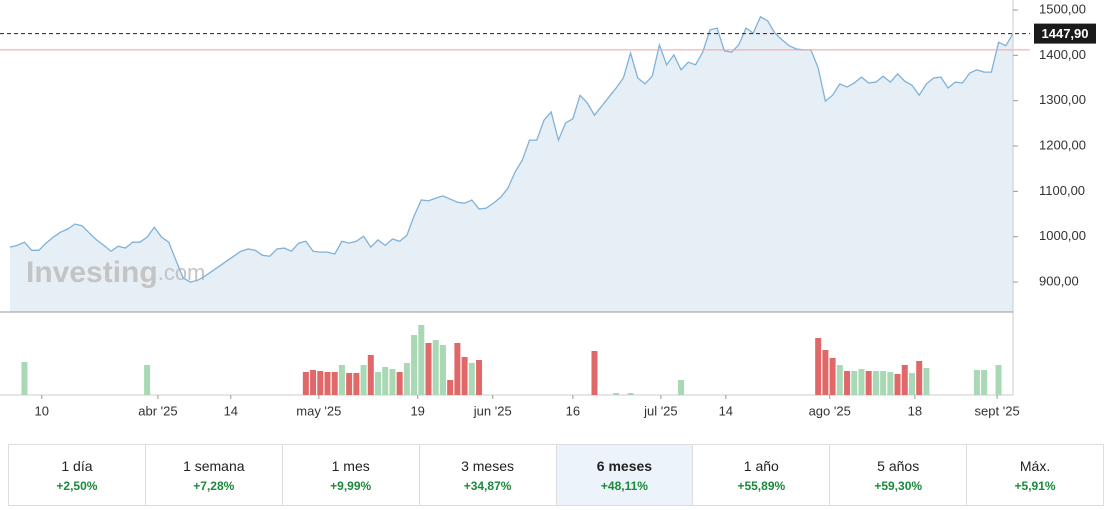 The width and height of the screenshot is (1108, 510). What do you see at coordinates (488, 475) in the screenshot?
I see `period-button: 3 meses +34,87%` at bounding box center [488, 475].